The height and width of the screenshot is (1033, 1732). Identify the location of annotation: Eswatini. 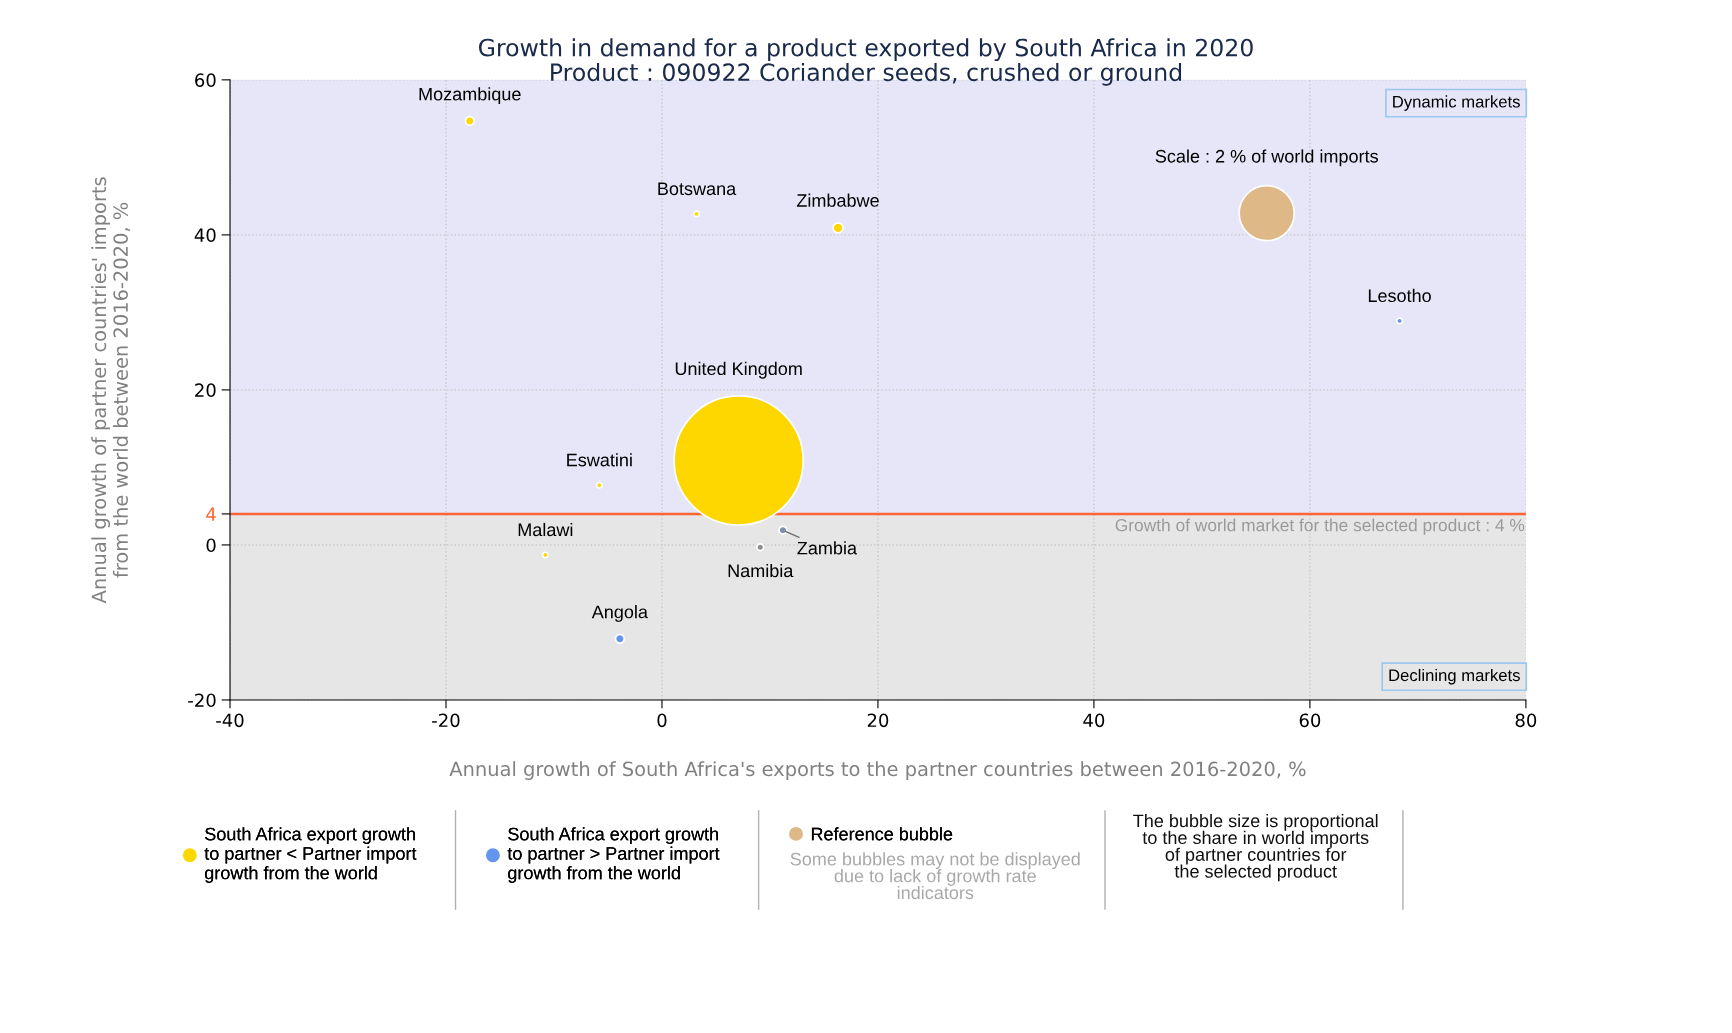
(599, 460).